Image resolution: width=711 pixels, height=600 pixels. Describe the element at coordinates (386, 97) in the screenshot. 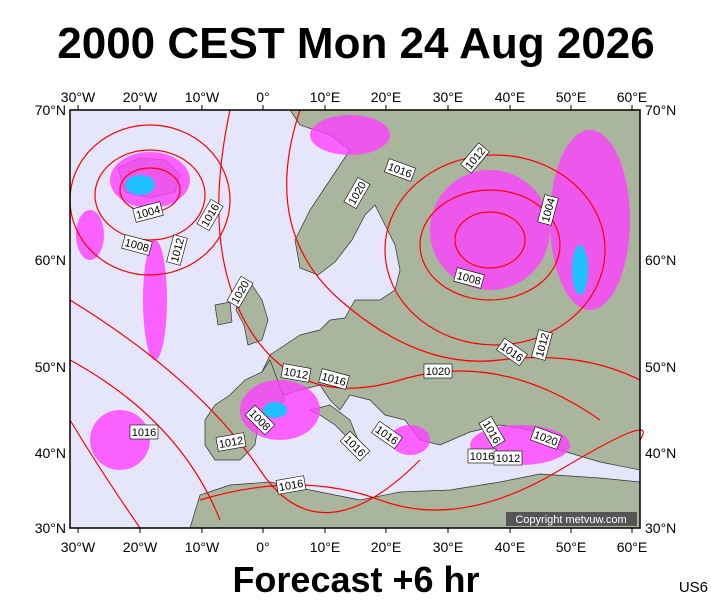

I see `lon-label-top: 20°E` at that location.